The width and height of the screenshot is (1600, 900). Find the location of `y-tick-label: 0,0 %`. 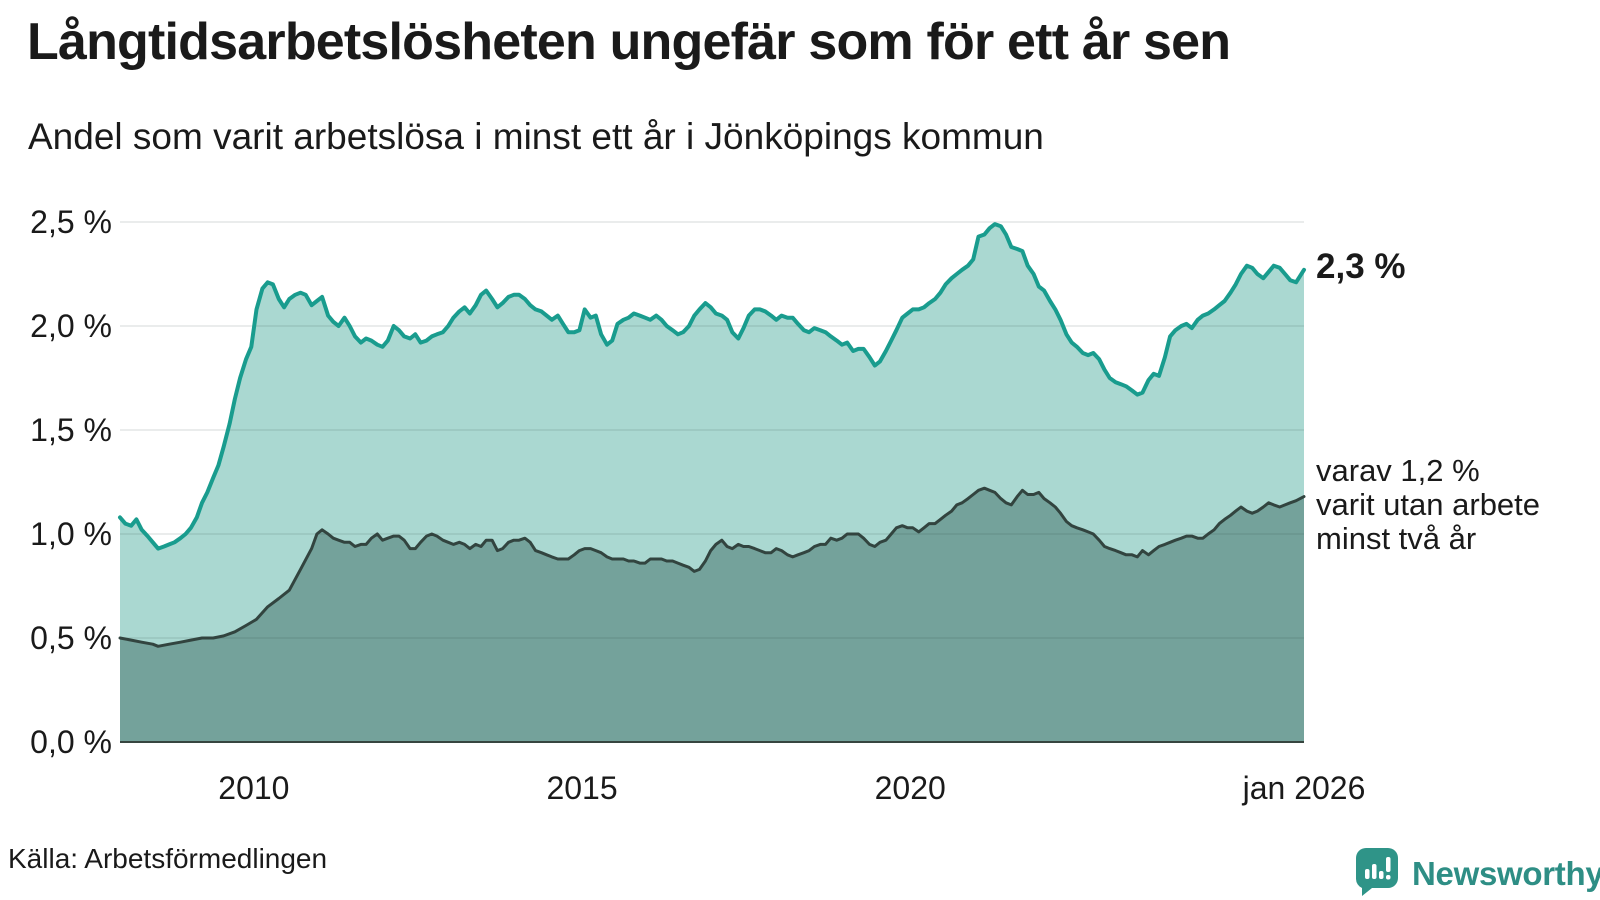

y-tick-label: 0,0 % is located at coordinates (71, 742).